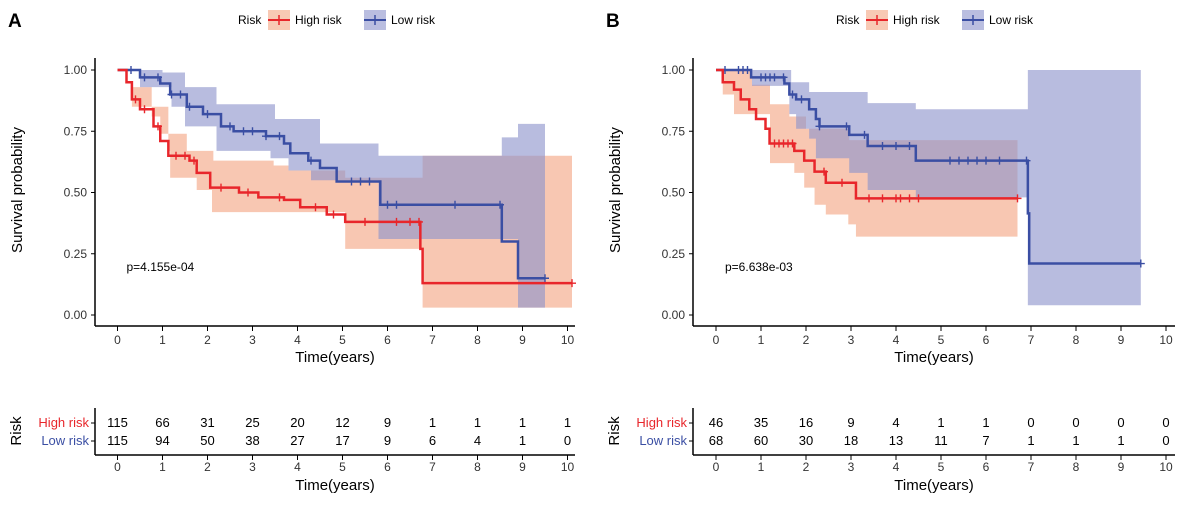 This screenshot has height=506, width=1200. What do you see at coordinates (895, 422) in the screenshot?
I see `risk-count: 4` at bounding box center [895, 422].